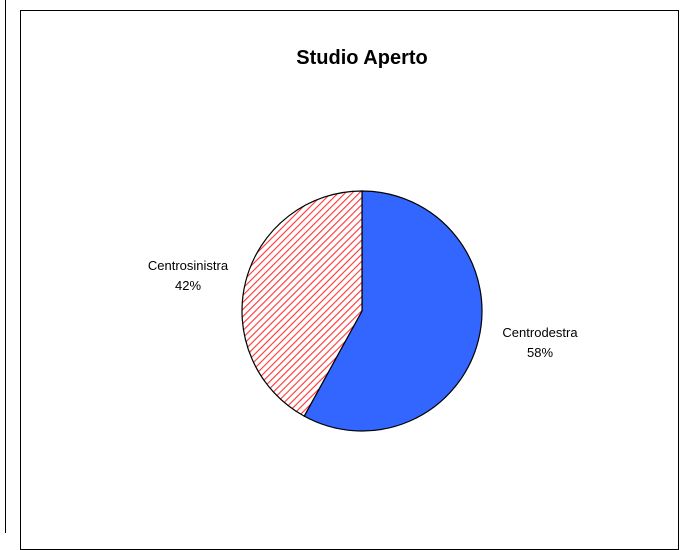 Image resolution: width=682 pixels, height=550 pixels. I want to click on chart-title: Studio Aperto, so click(361, 58).